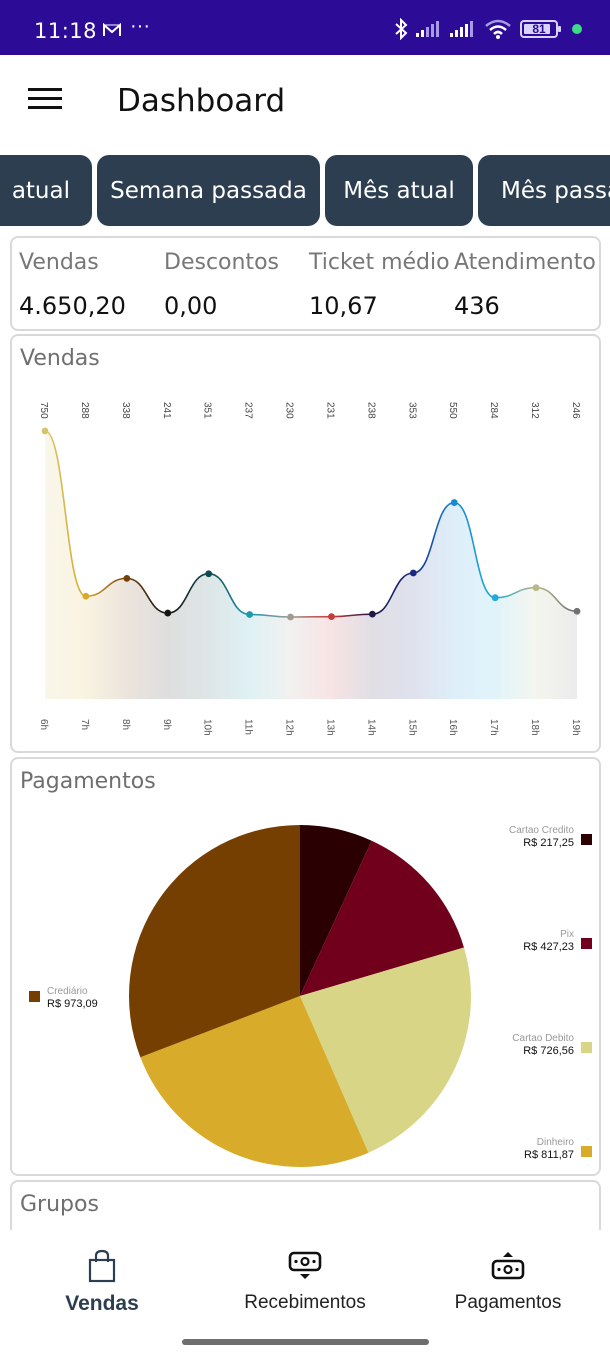  Describe the element at coordinates (556, 1142) in the screenshot. I see `legend-label: Dinheiro` at that location.